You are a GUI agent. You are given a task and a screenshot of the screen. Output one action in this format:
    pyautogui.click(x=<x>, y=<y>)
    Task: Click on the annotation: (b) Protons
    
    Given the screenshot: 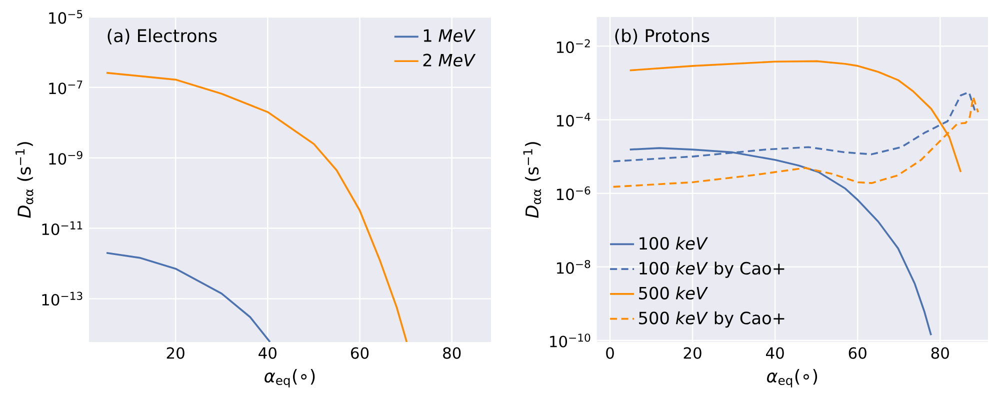 What is the action you would take?
    pyautogui.click(x=662, y=36)
    